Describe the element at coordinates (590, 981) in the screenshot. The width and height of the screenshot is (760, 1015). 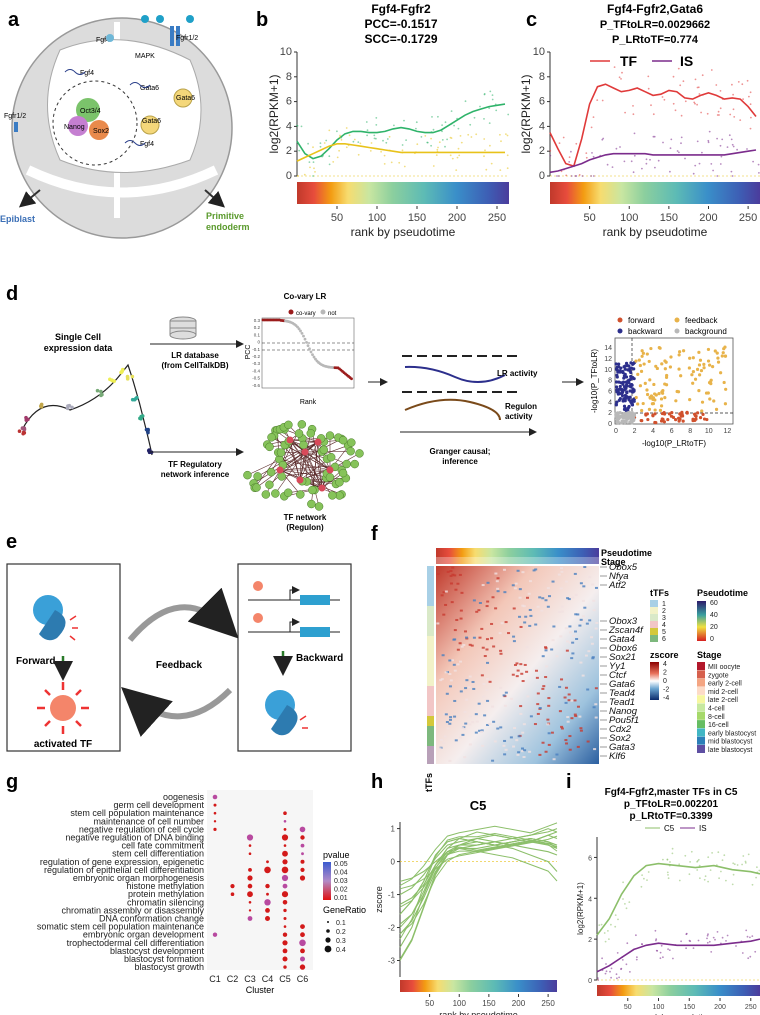
I see `y-tick-label: 0` at that location.